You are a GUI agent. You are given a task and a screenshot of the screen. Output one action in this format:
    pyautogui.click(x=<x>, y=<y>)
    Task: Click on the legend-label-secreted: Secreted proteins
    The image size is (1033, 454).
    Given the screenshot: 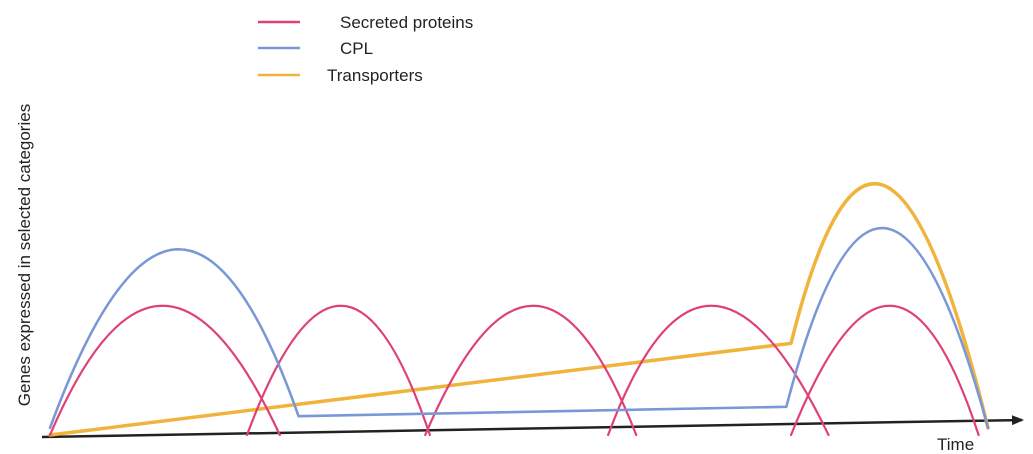 What is the action you would take?
    pyautogui.click(x=406, y=22)
    